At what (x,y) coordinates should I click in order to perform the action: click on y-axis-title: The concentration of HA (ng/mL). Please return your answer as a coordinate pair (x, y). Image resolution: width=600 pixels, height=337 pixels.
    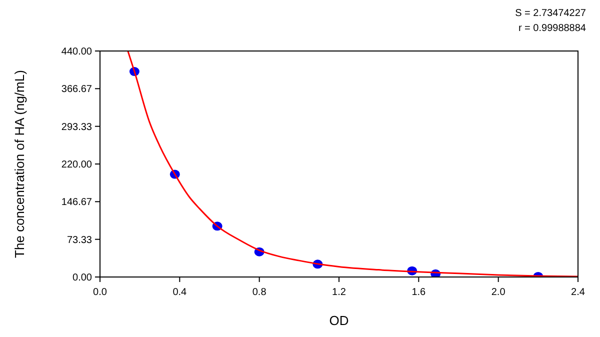
    Looking at the image, I should click on (19, 164).